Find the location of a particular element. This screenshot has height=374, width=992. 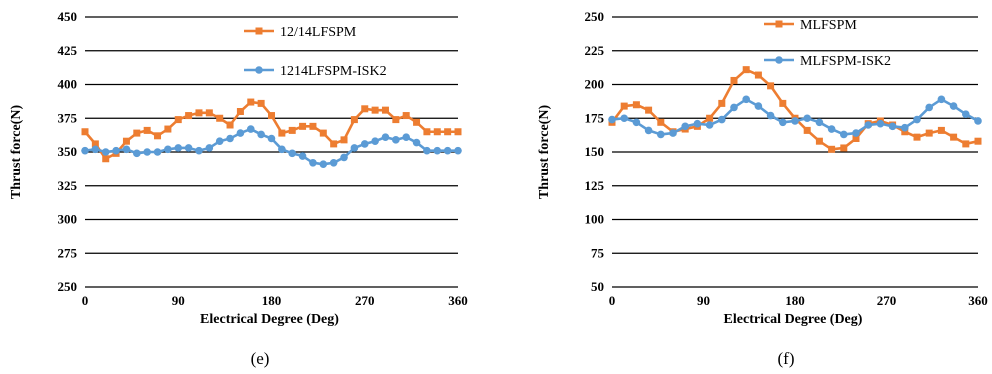

legend-label: 12/14LFSPM is located at coordinates (318, 32).